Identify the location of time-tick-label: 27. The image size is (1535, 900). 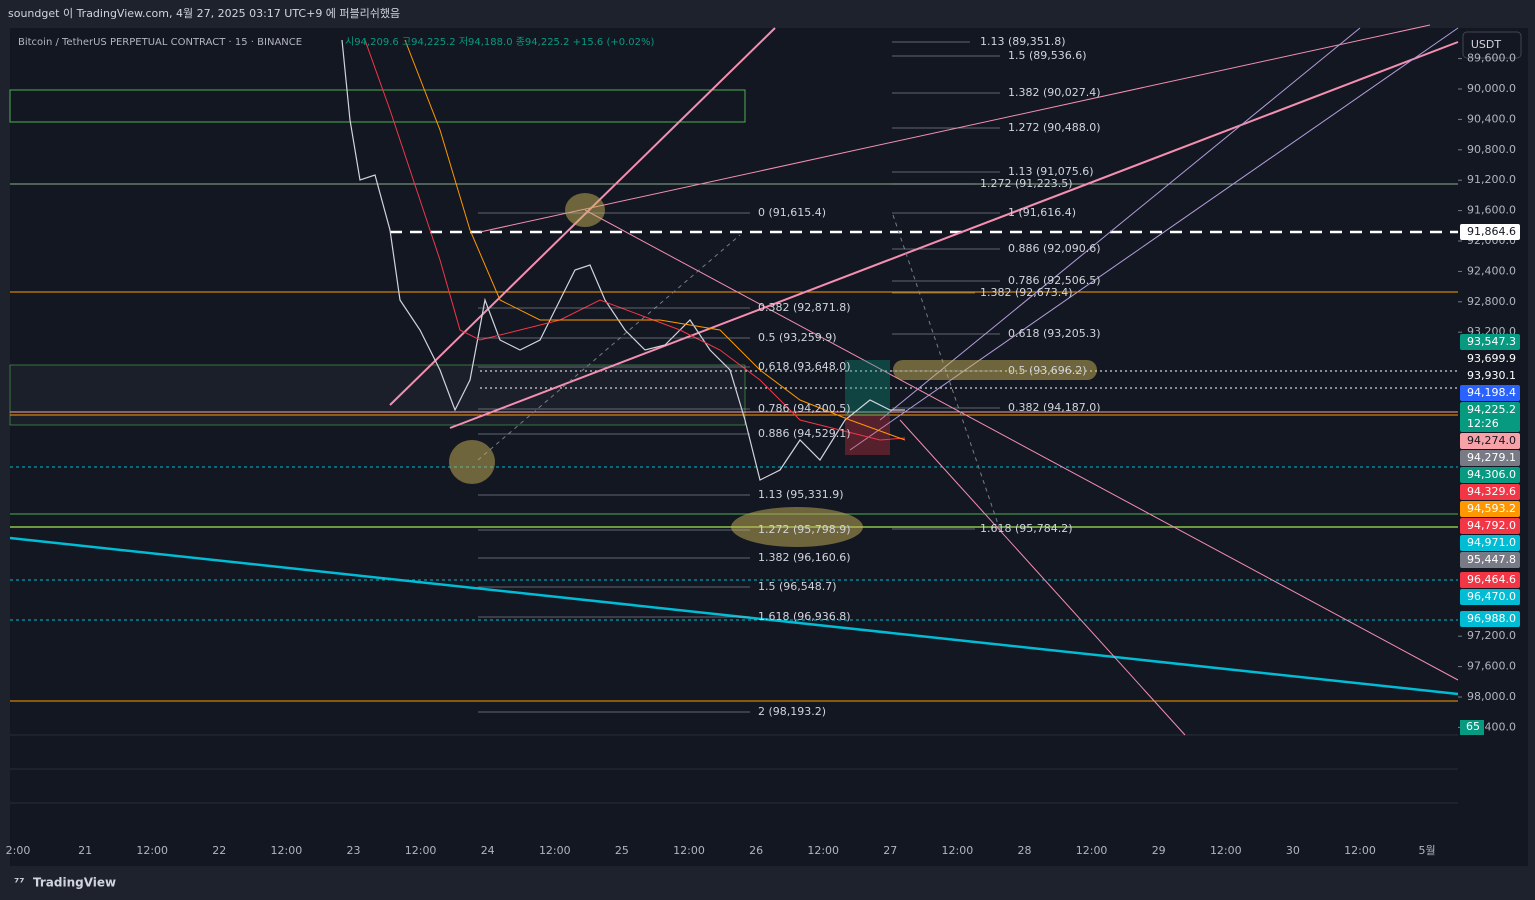
(890, 850).